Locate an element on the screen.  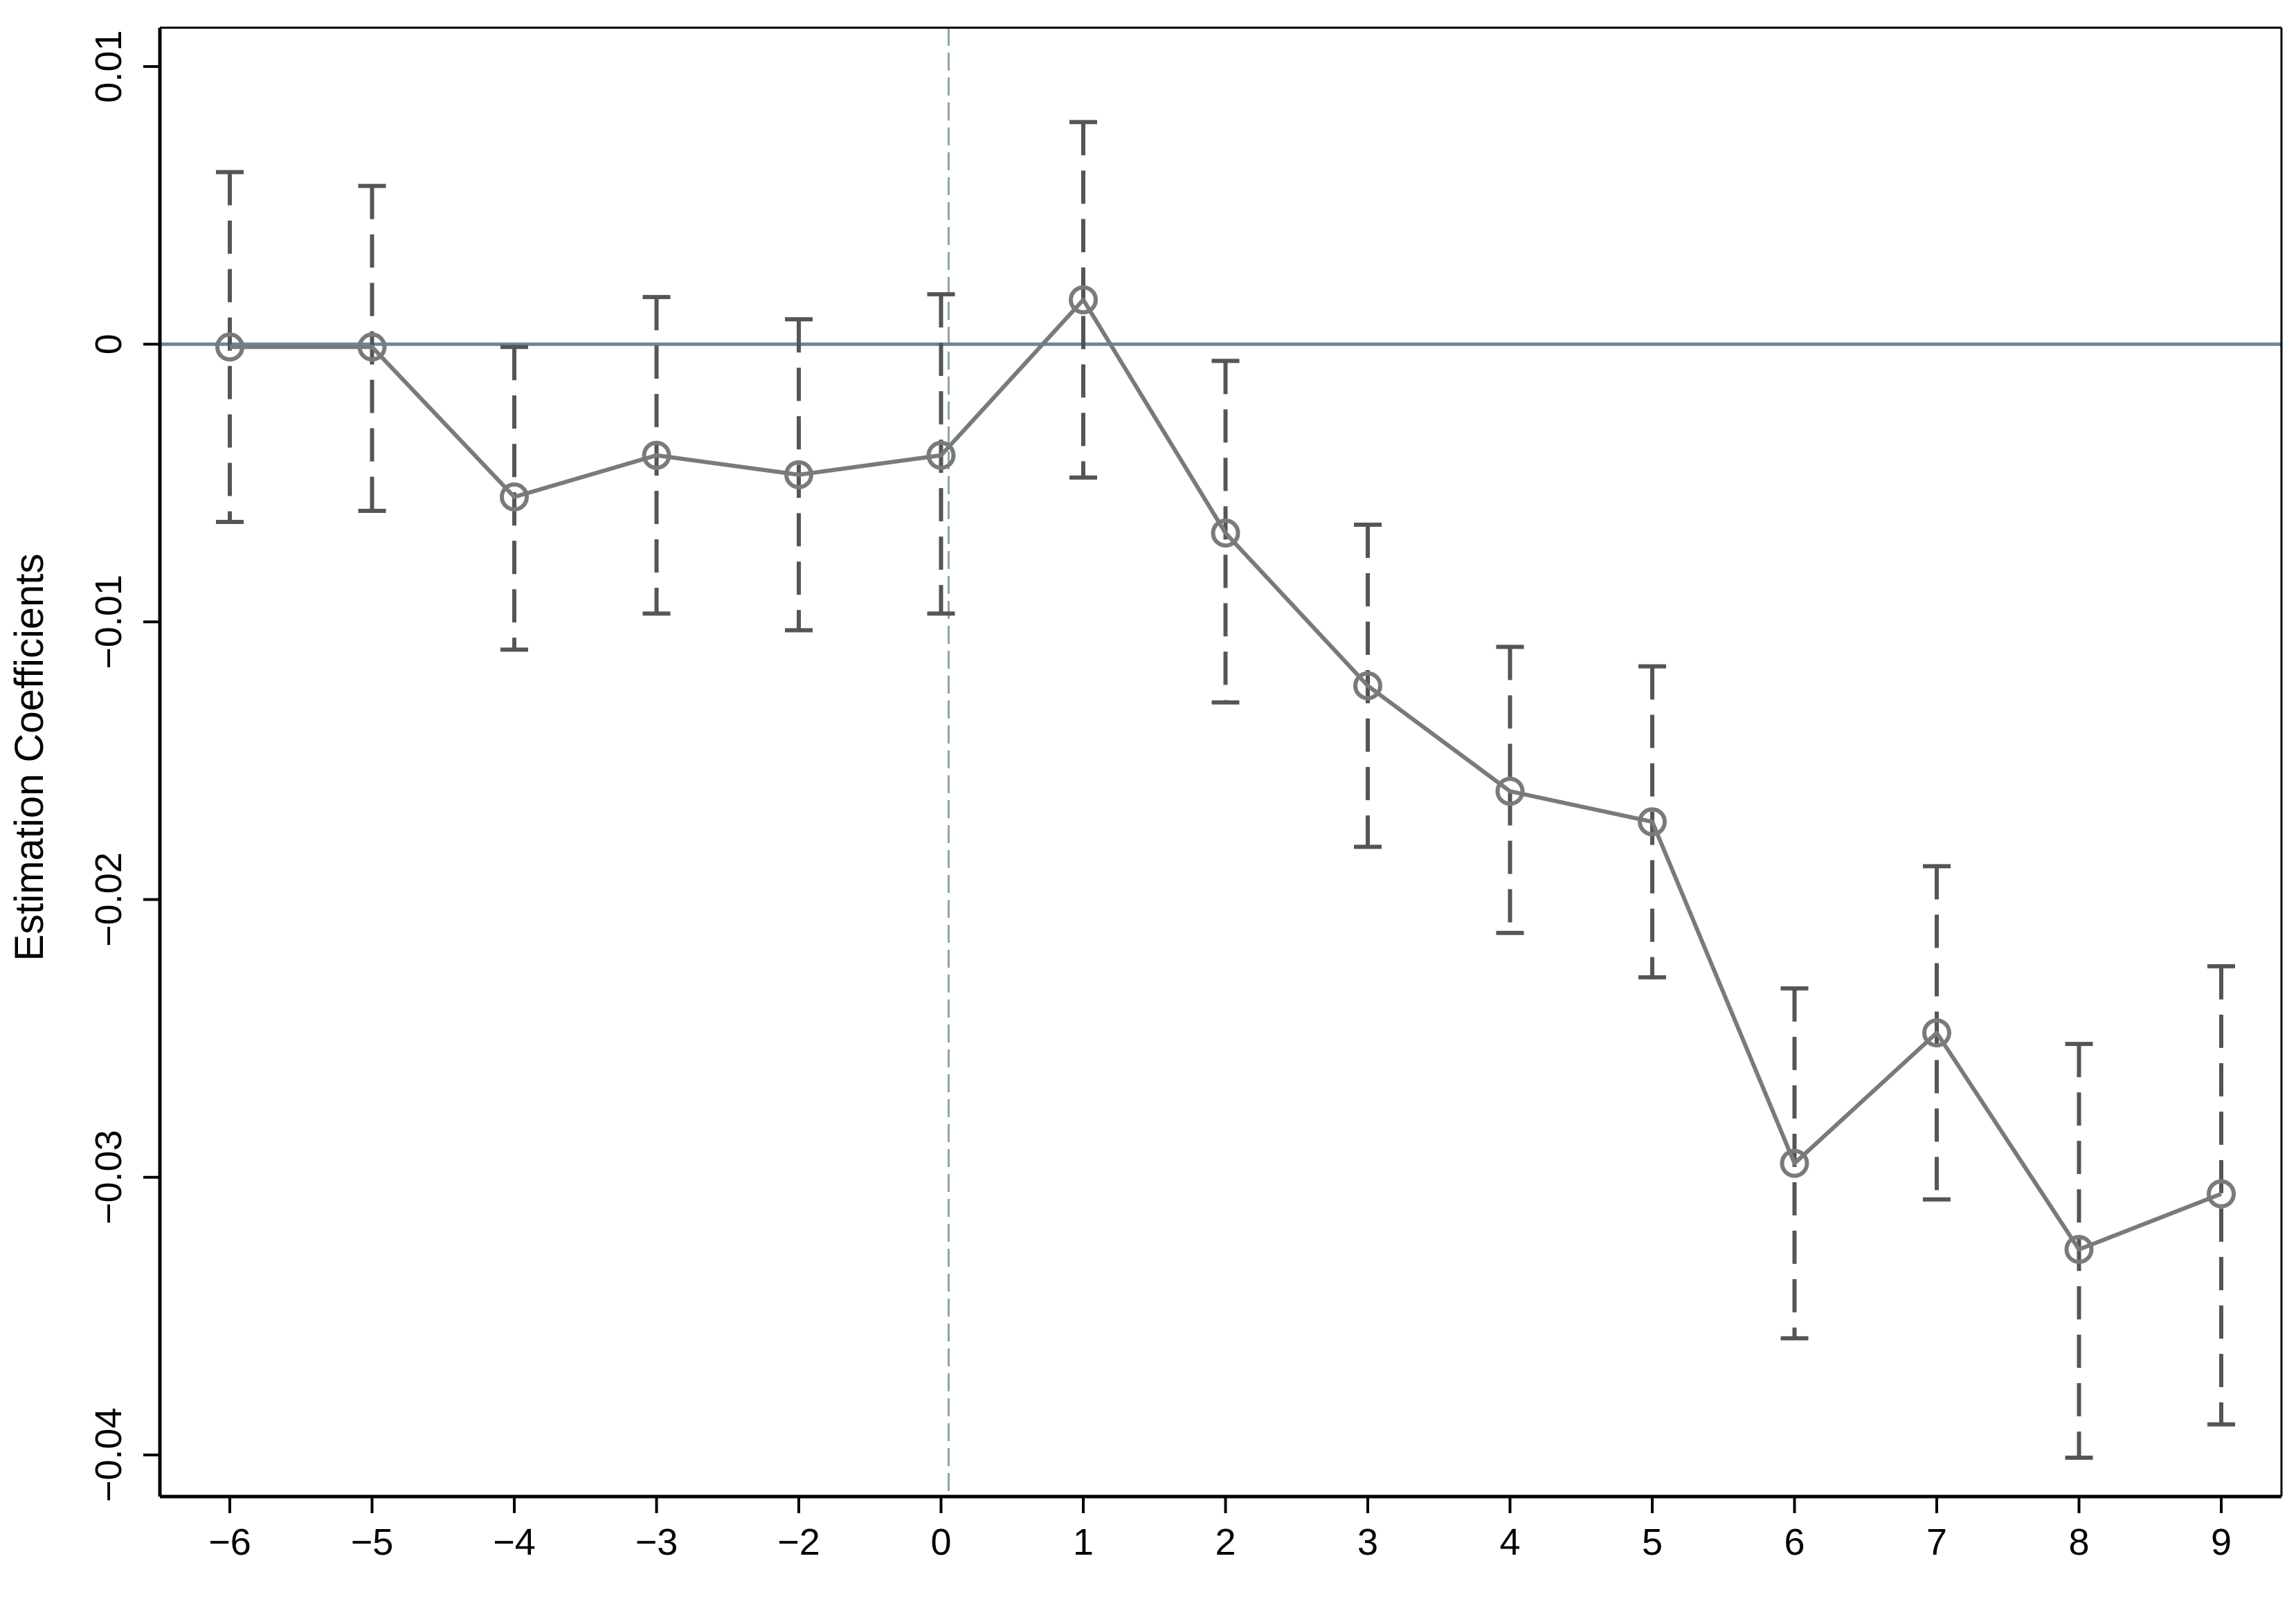
x-tick-label: 7 is located at coordinates (1937, 1542).